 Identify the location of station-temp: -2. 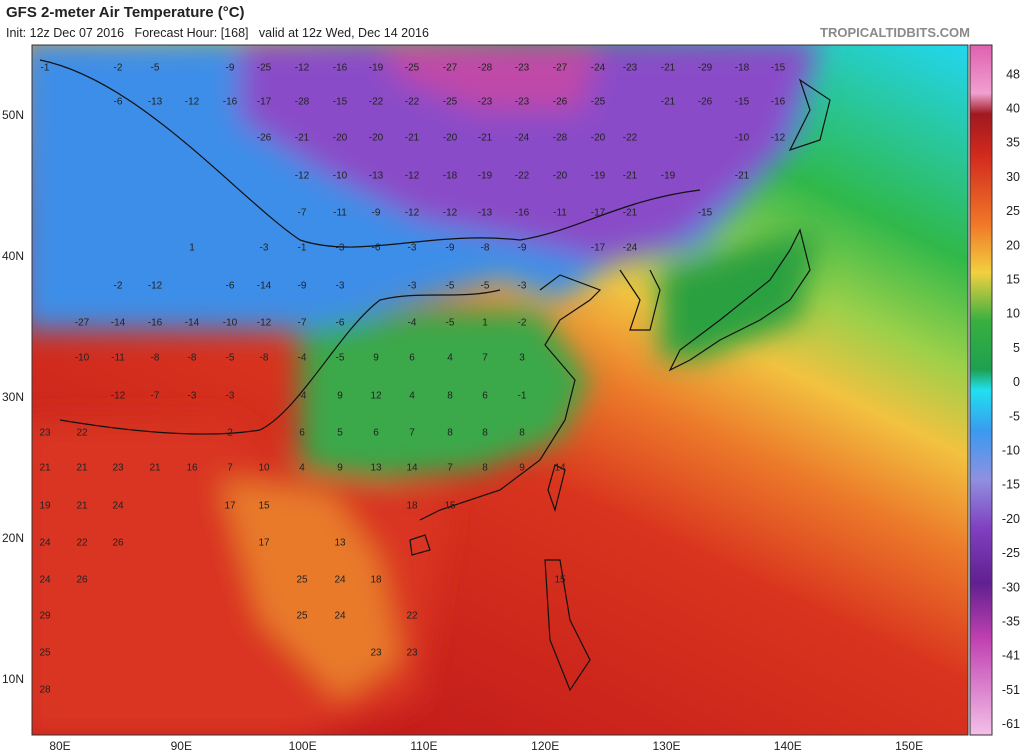
(118, 286).